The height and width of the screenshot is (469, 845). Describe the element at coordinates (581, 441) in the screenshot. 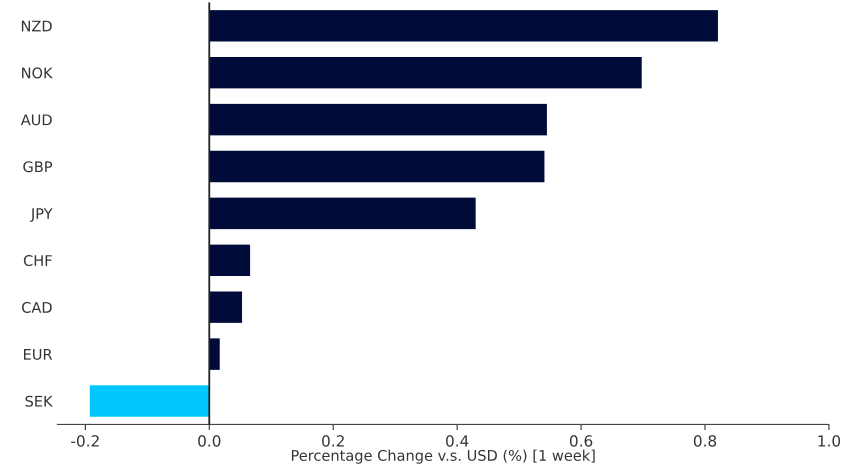

I see `x-tick-label: 0.6` at that location.